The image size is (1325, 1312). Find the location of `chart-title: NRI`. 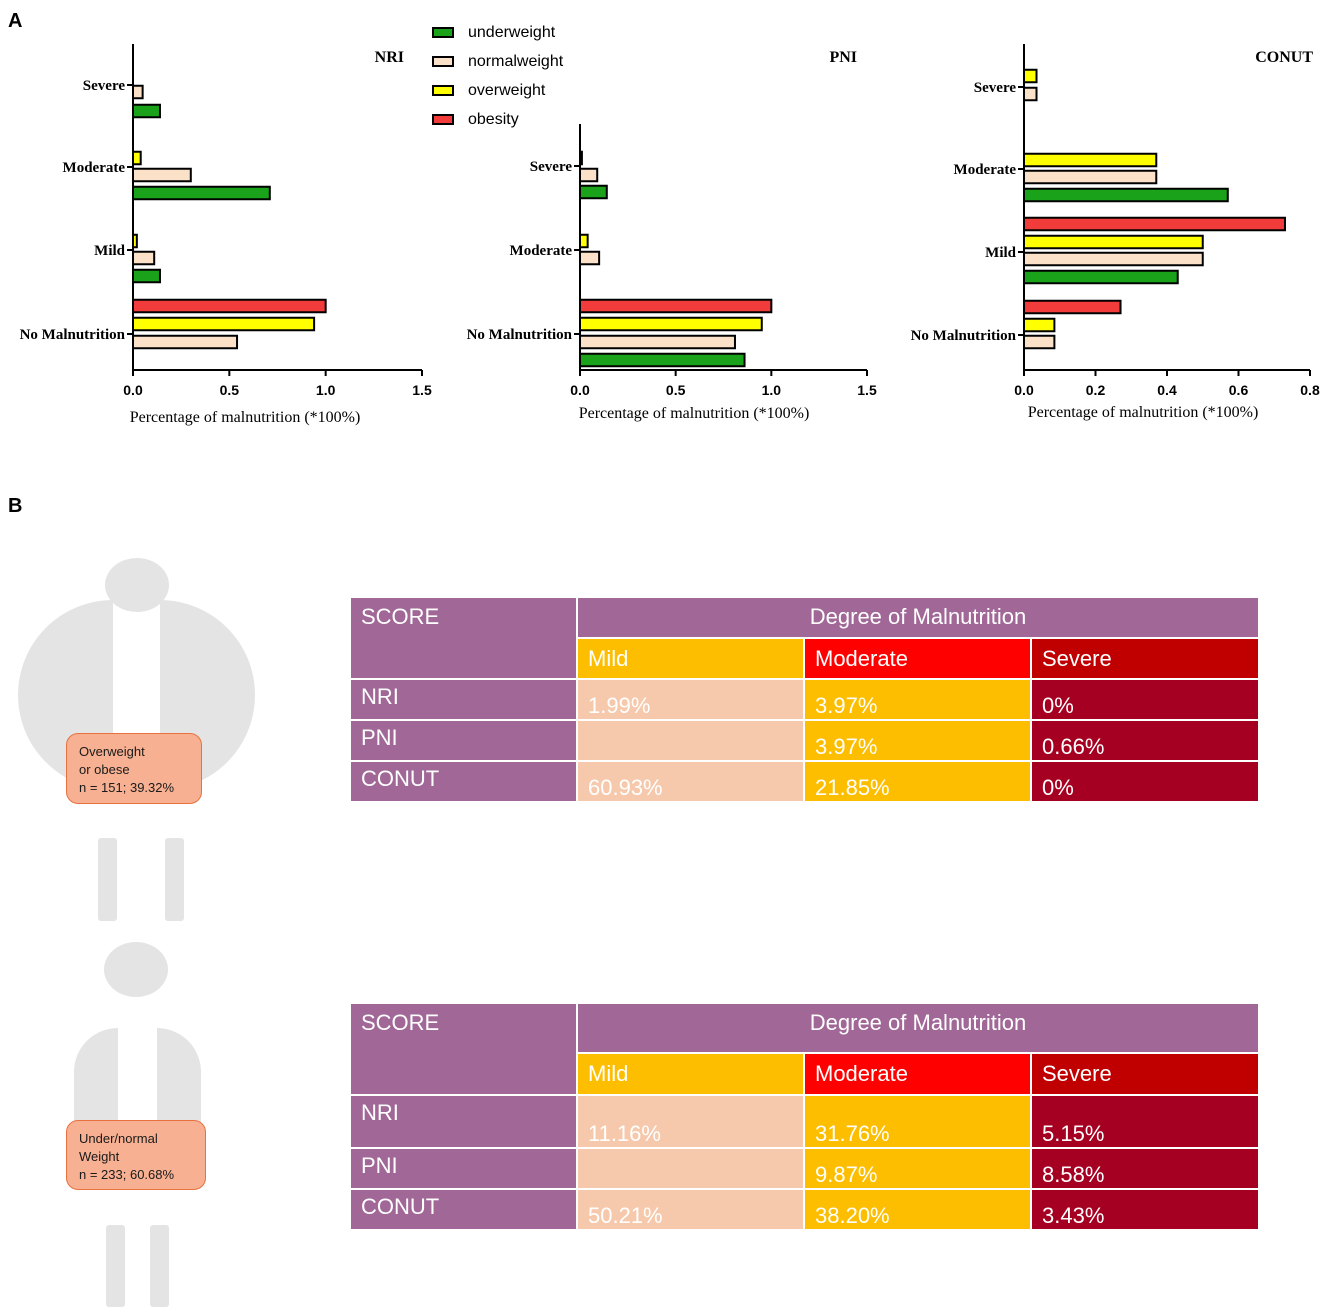

chart-title: NRI is located at coordinates (389, 57).